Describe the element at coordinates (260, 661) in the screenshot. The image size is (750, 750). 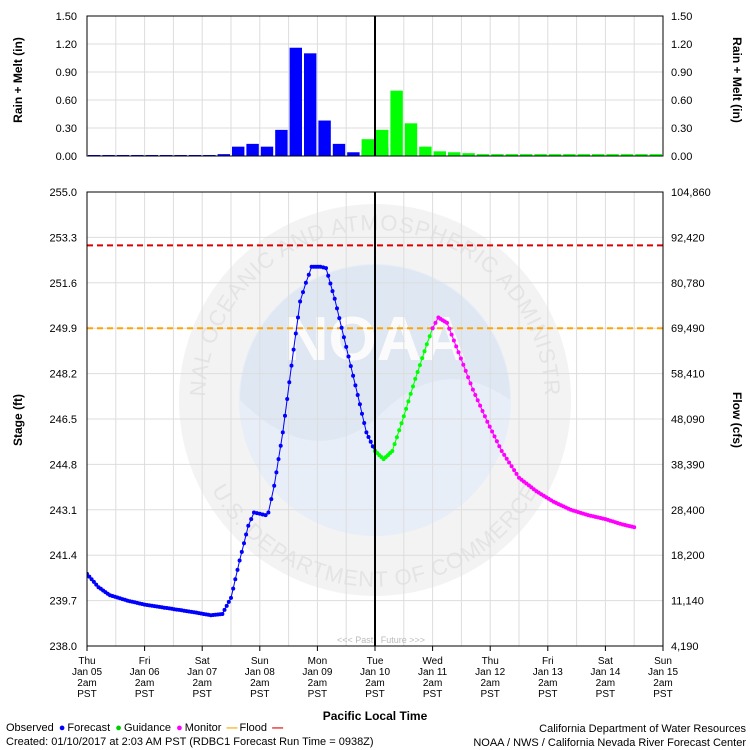
I see `x-tick-label: Sun` at that location.